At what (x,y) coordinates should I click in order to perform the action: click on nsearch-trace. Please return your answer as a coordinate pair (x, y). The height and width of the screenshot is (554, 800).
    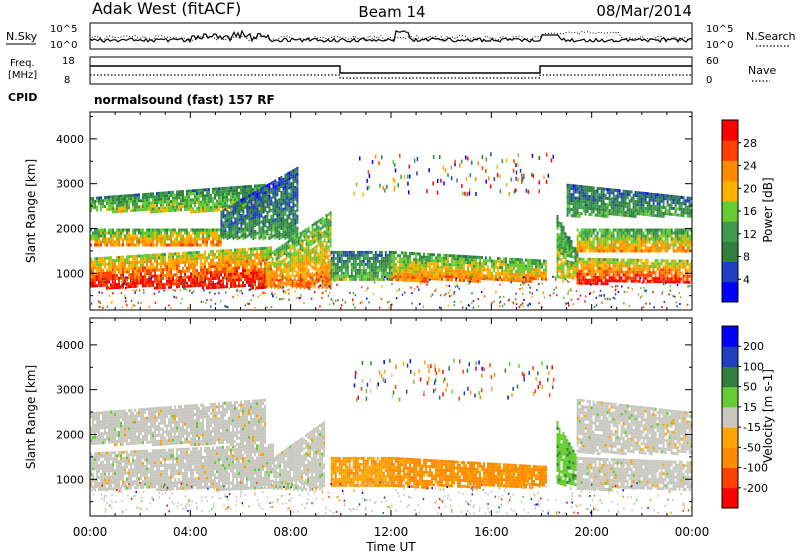
    Looking at the image, I should click on (390, 36).